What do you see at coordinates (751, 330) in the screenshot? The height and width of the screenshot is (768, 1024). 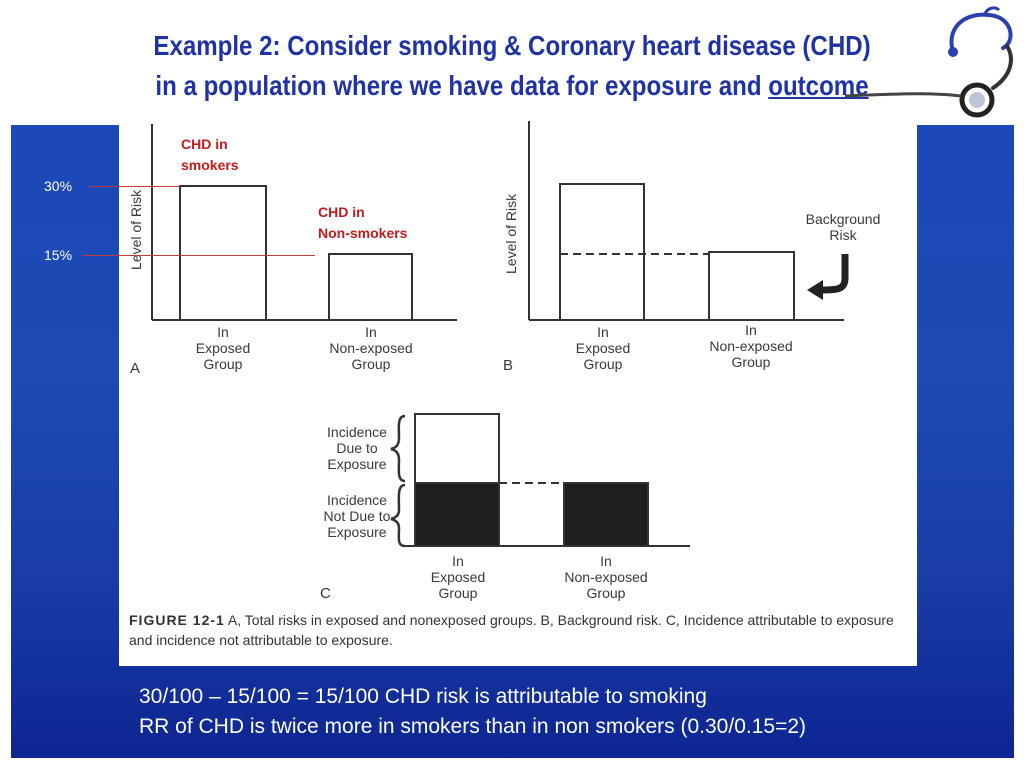 I see `panel-b-nonexposed-label-1: In` at bounding box center [751, 330].